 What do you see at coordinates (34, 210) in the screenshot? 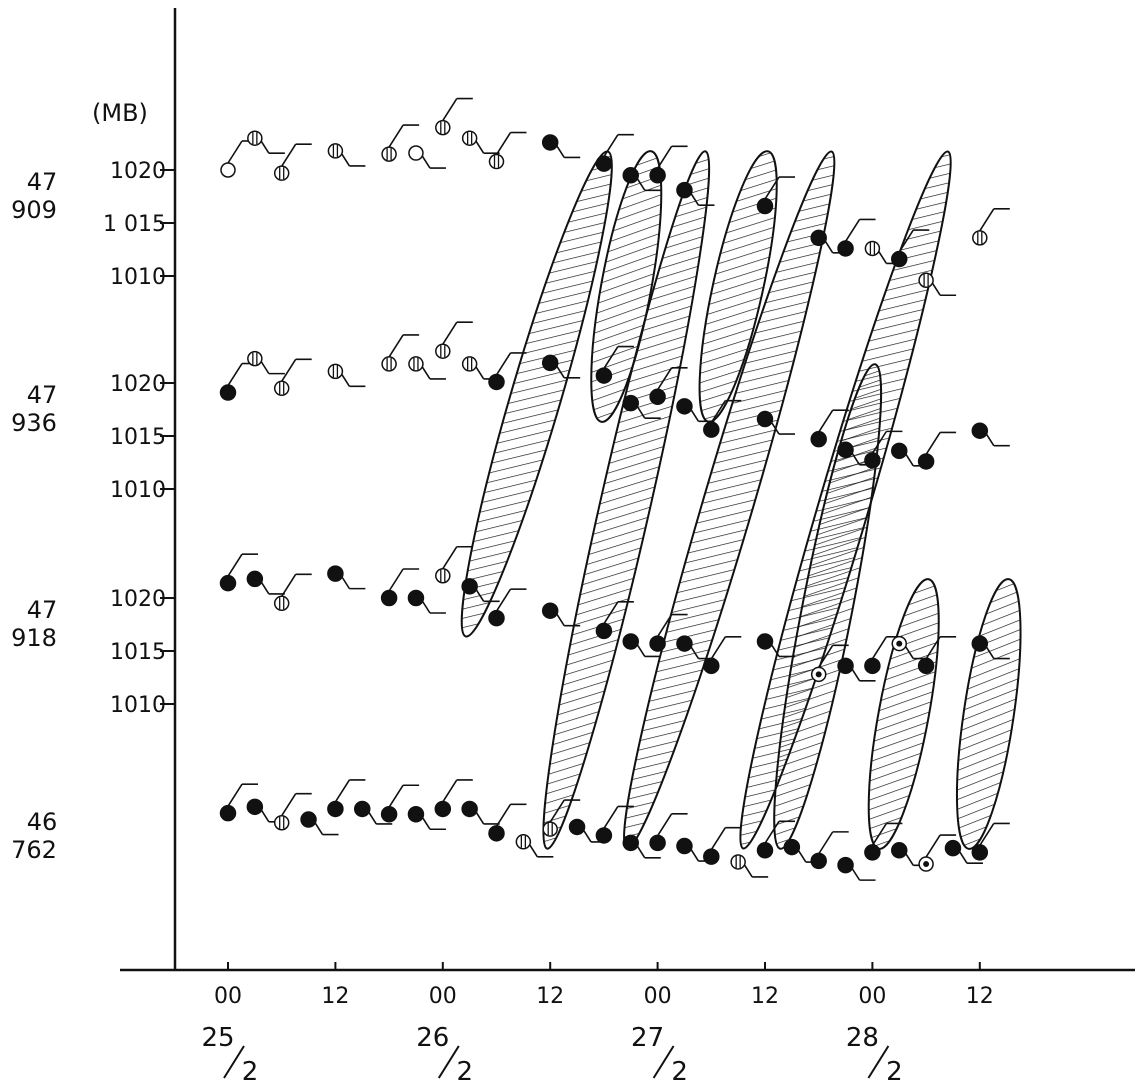
I see `station-id-label: 909` at bounding box center [34, 210].